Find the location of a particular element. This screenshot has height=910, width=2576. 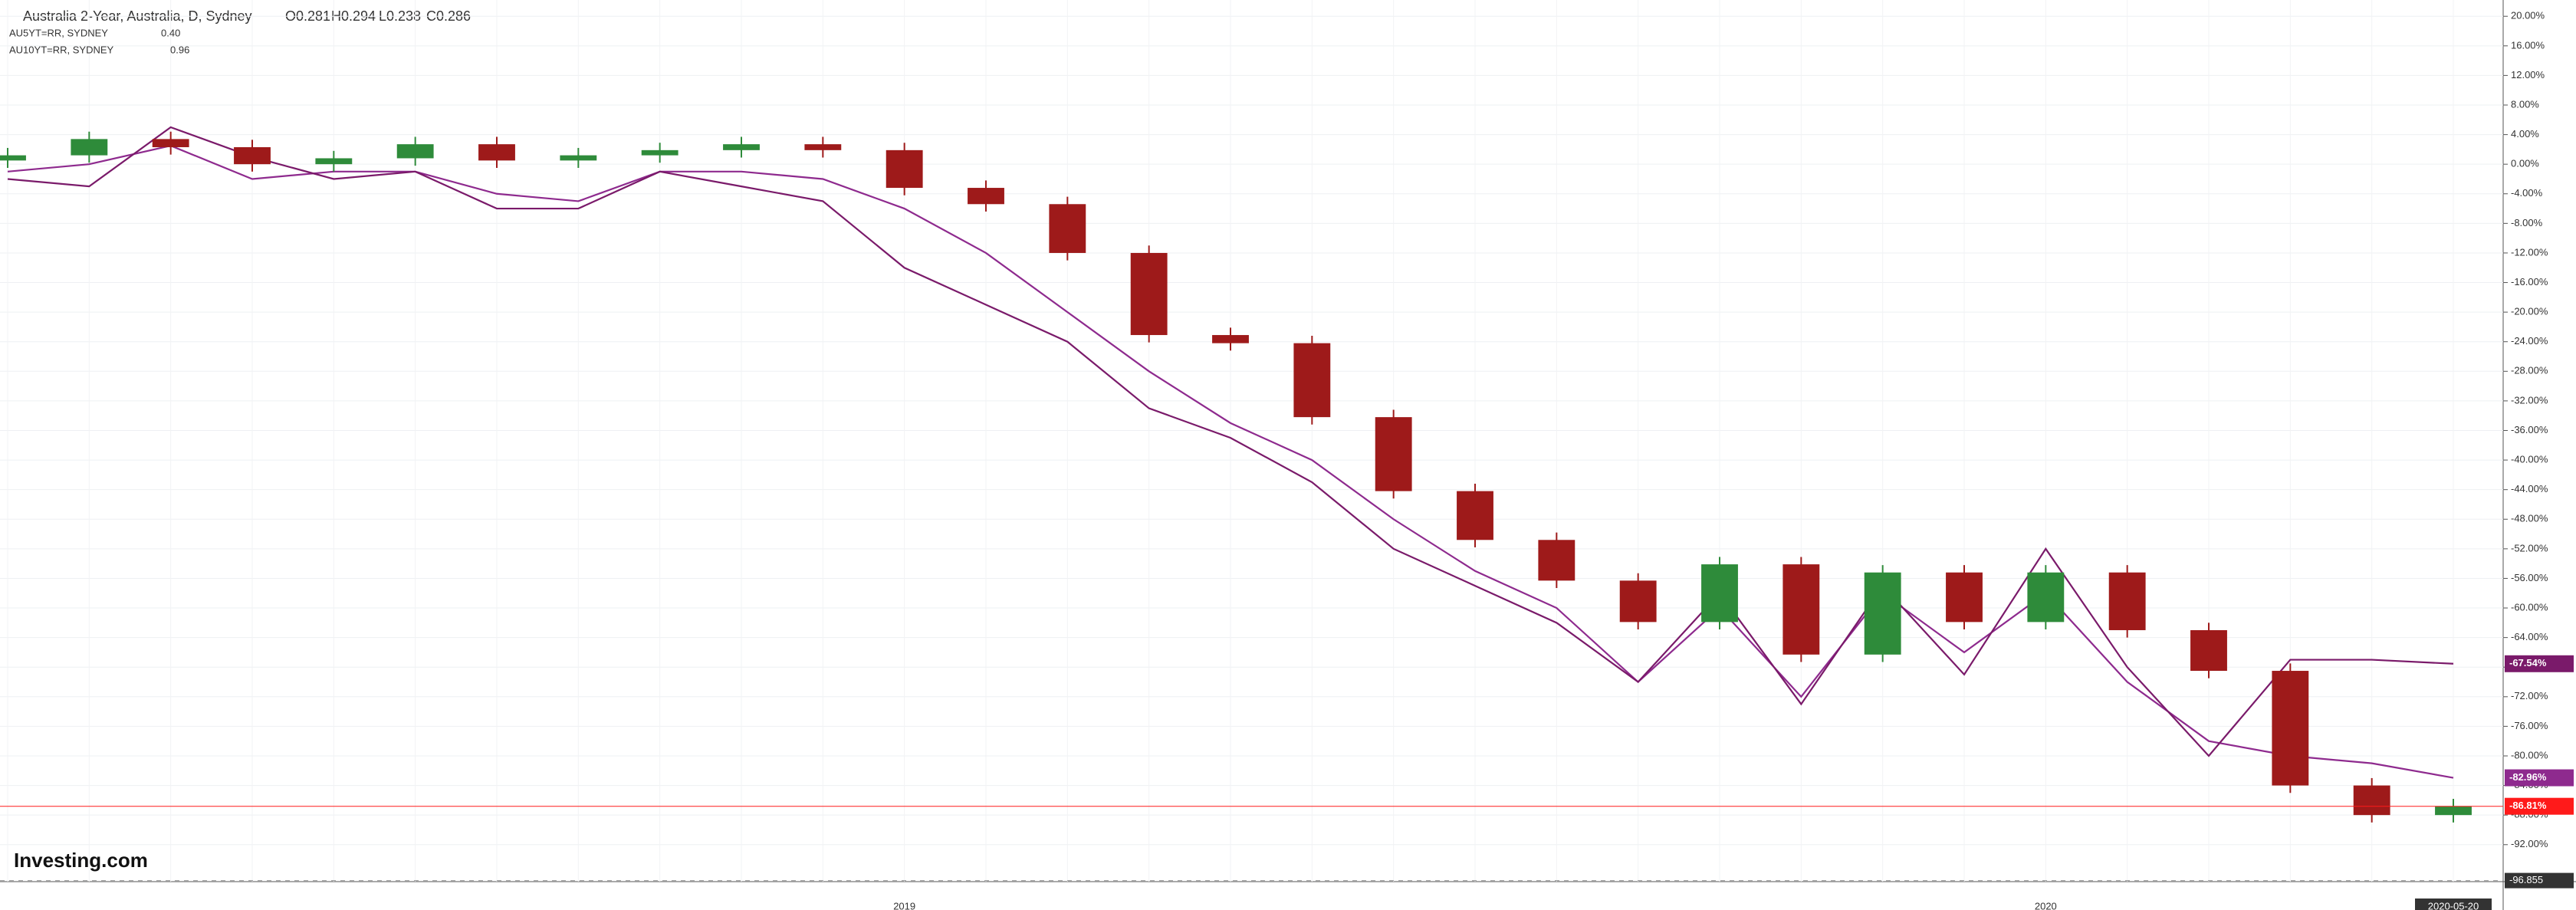

y-tick-label: -64.00% is located at coordinates (2529, 636).